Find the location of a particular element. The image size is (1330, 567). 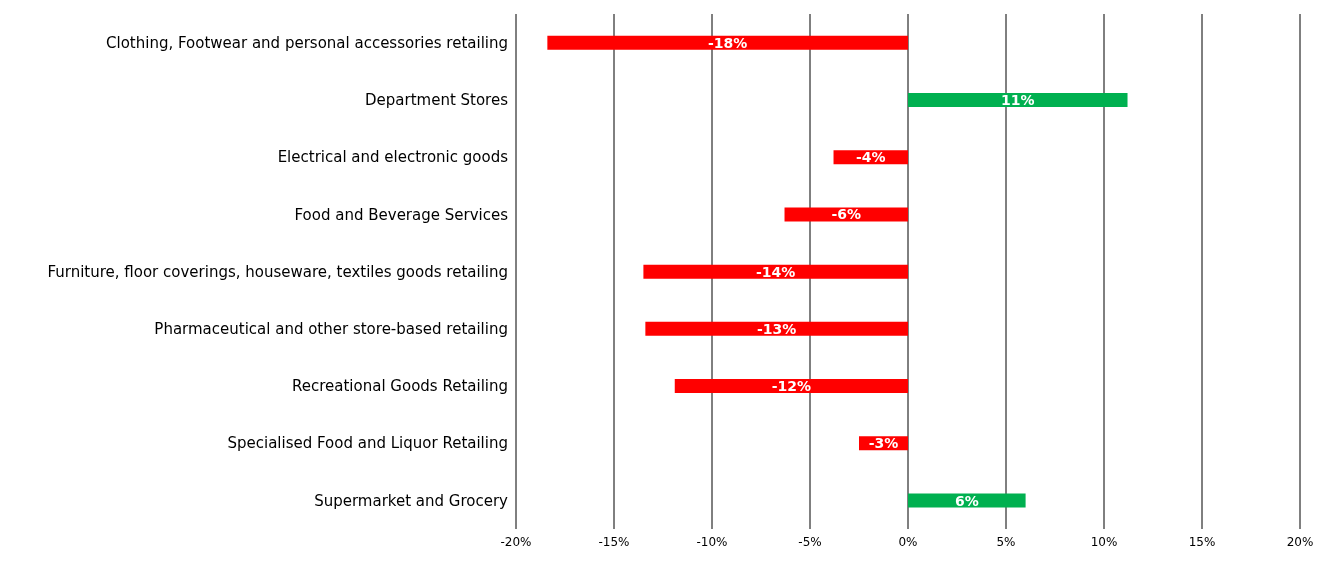

data-label: -13% is located at coordinates (777, 328).